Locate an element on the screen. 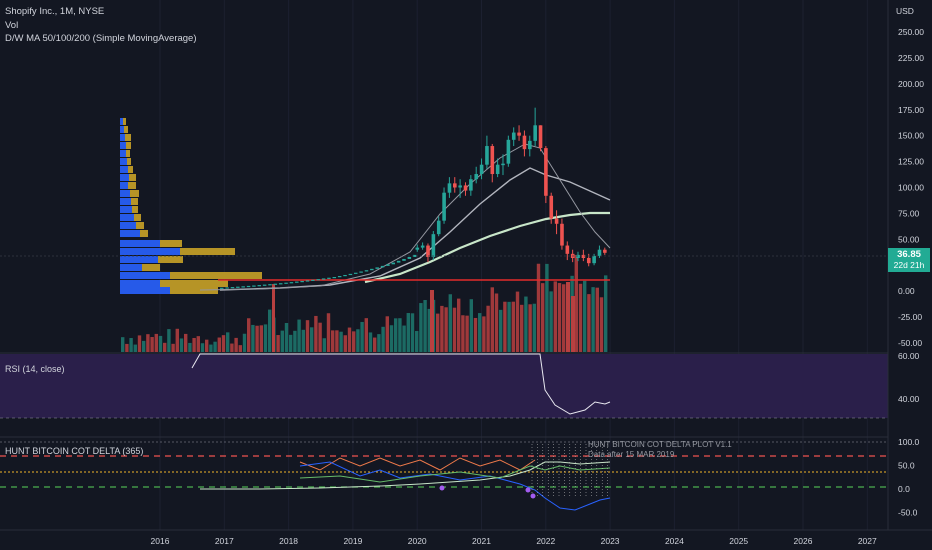  price-tick-label: 100.00 is located at coordinates (911, 188).